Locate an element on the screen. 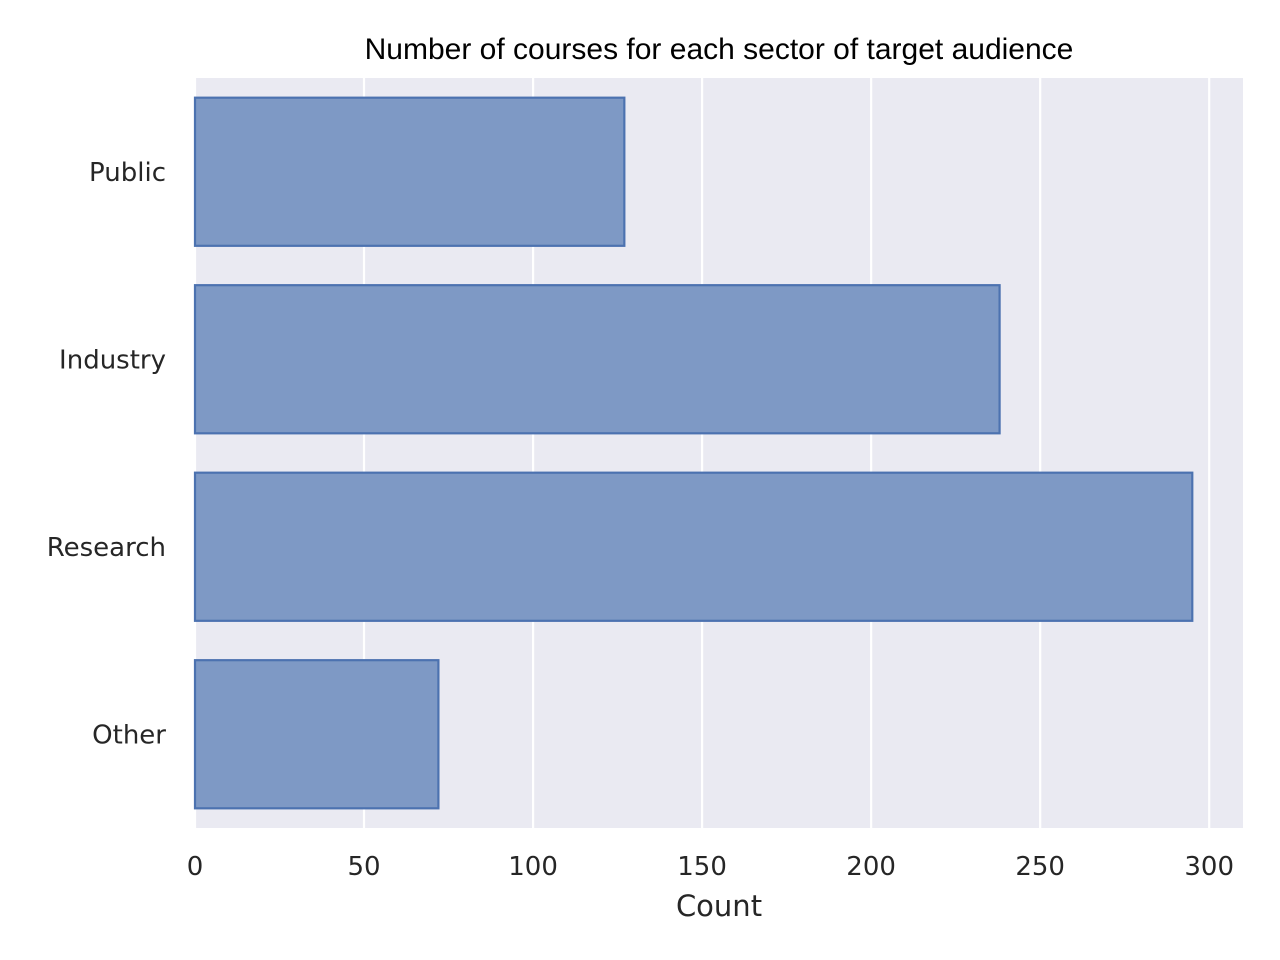  y-tick-labels: Public Industry Research Other is located at coordinates (107, 454).